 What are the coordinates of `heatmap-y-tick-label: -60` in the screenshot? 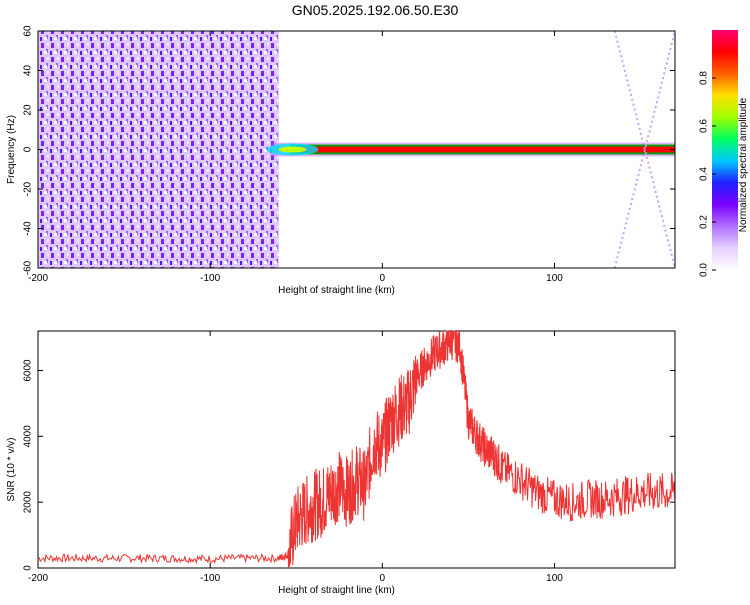 It's located at (28, 267).